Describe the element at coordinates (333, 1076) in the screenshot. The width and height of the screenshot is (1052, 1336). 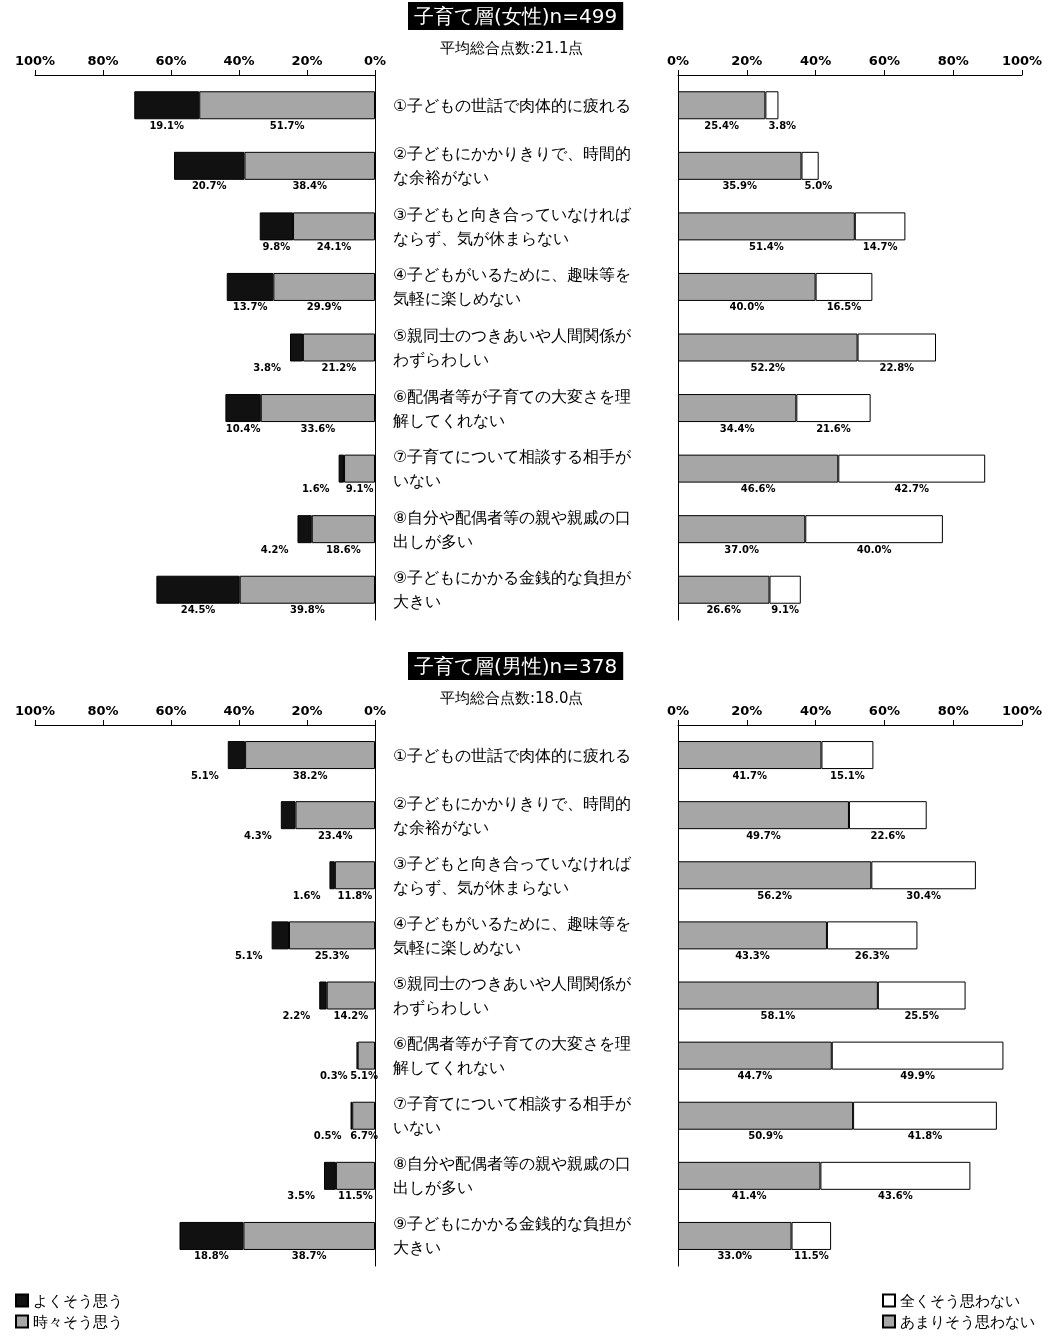
I see `data-label: 0.3%` at that location.